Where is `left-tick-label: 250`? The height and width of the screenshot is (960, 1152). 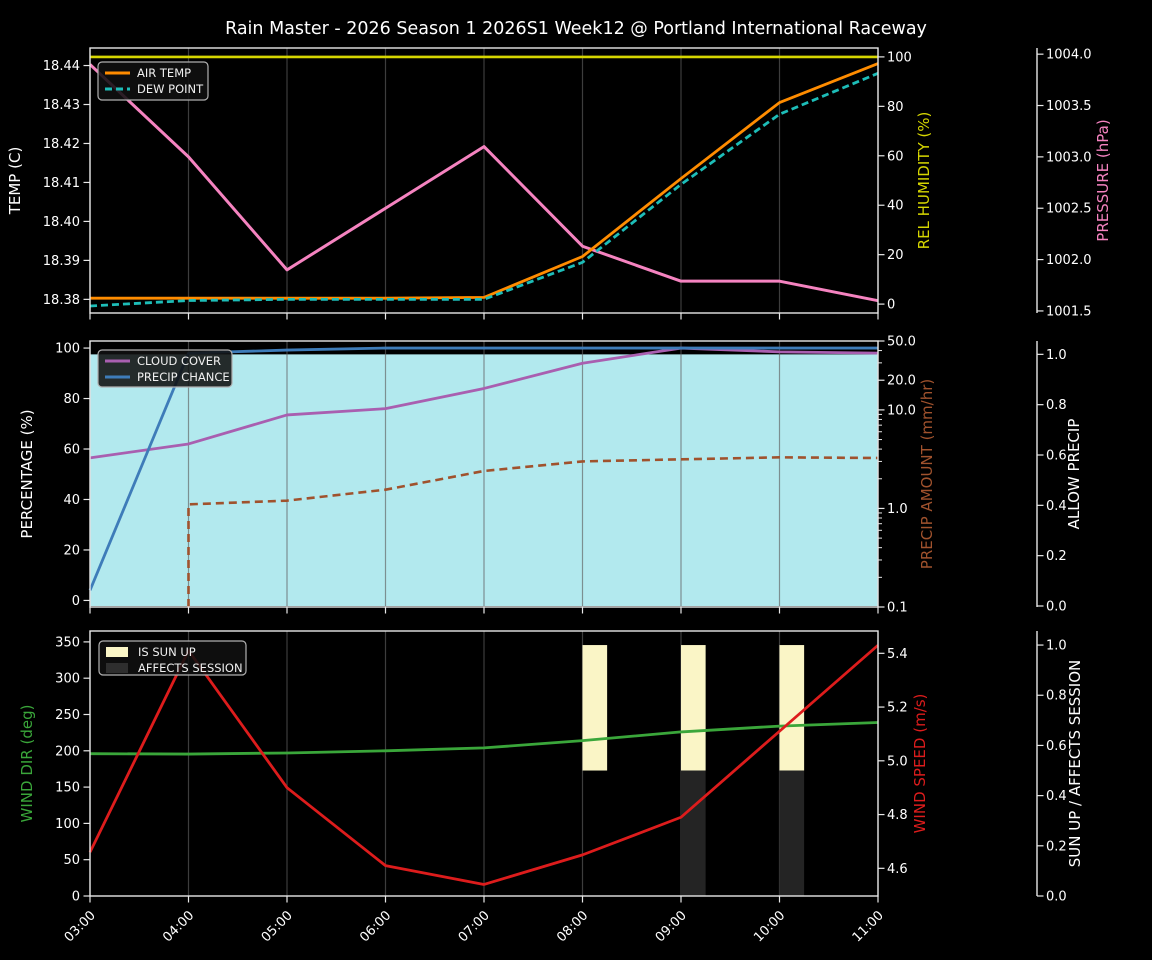
left-tick-label: 250 is located at coordinates (67, 715).